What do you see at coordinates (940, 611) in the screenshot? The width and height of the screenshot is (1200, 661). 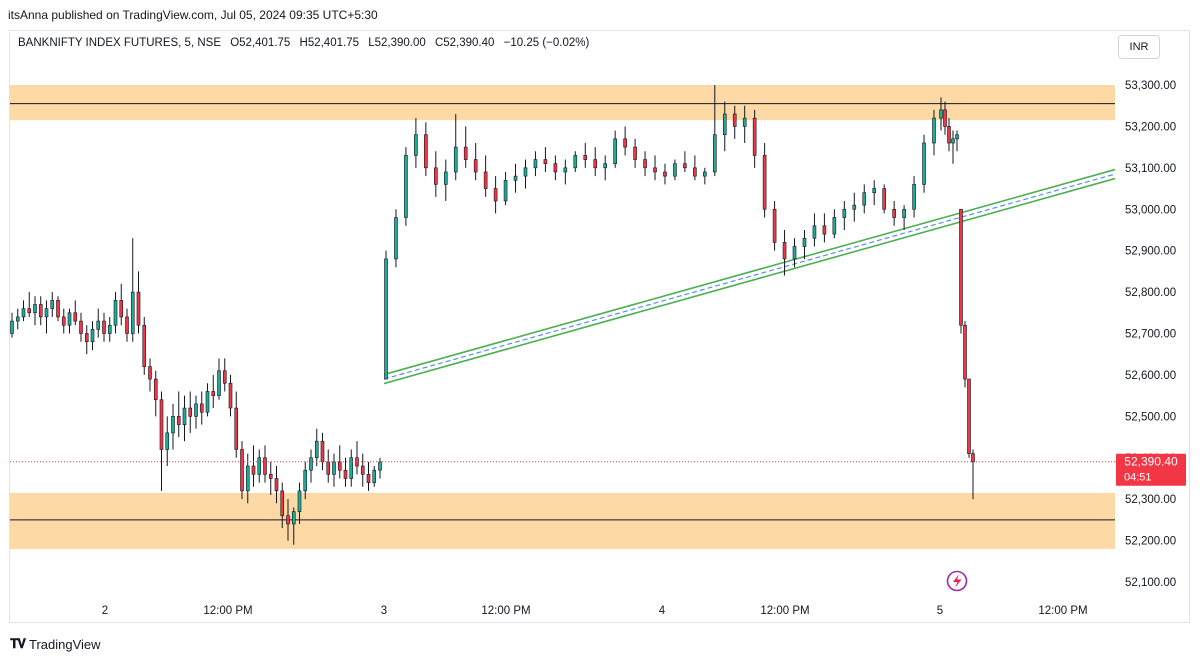 I see `time-tick-label: 5` at bounding box center [940, 611].